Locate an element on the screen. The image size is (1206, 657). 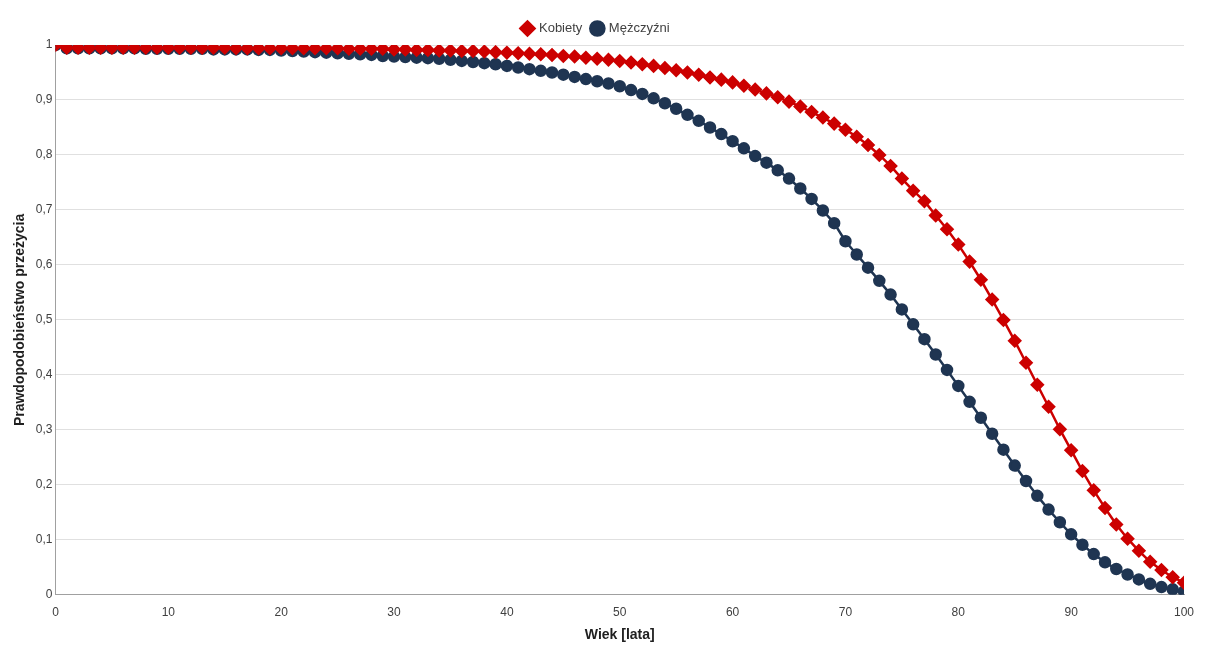
y-tick-label: 0,7 is located at coordinates (44, 209).